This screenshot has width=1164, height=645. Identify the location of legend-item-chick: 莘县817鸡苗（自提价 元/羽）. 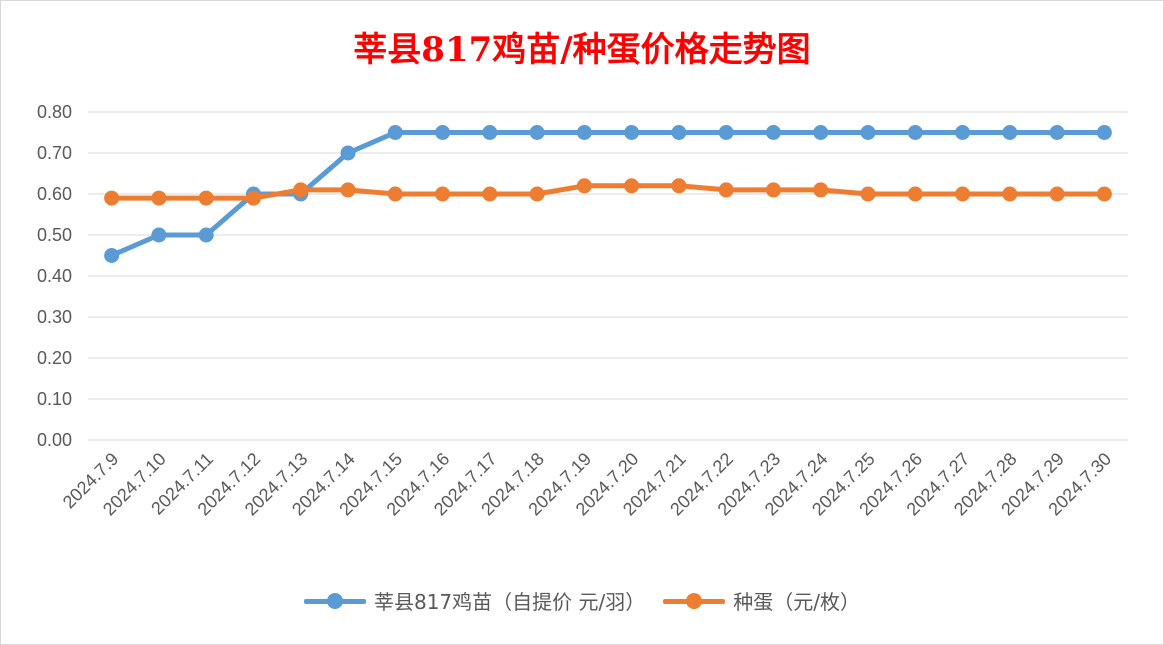
(474, 600).